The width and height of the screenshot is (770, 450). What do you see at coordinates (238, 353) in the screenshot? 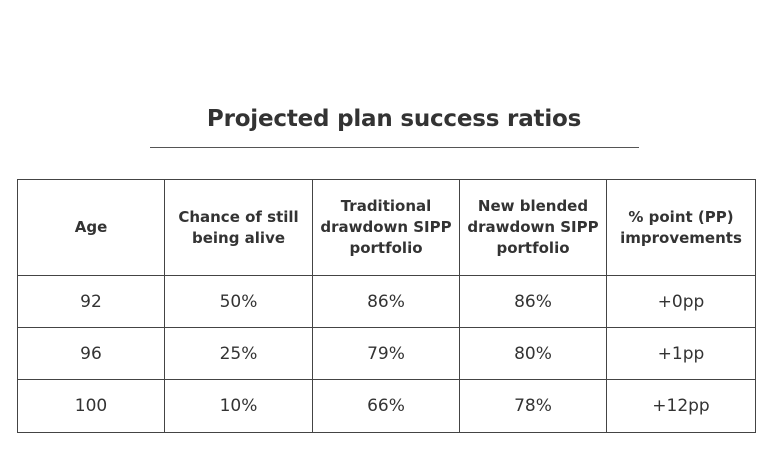
I see `cell-chance-alive: 25%` at bounding box center [238, 353].